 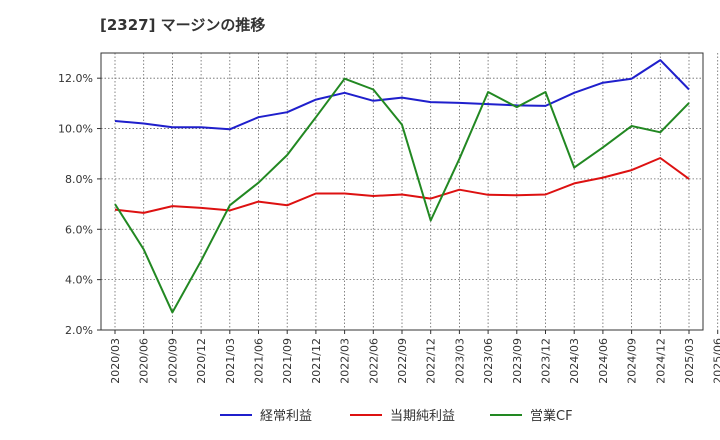 I want to click on x-tick-label: 2023/03, so click(x=459, y=361).